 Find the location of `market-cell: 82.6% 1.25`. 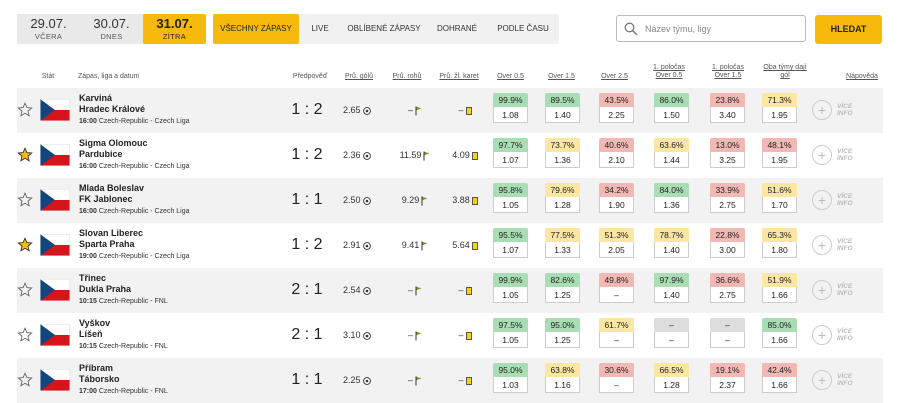

market-cell: 82.6% 1.25 is located at coordinates (562, 290).